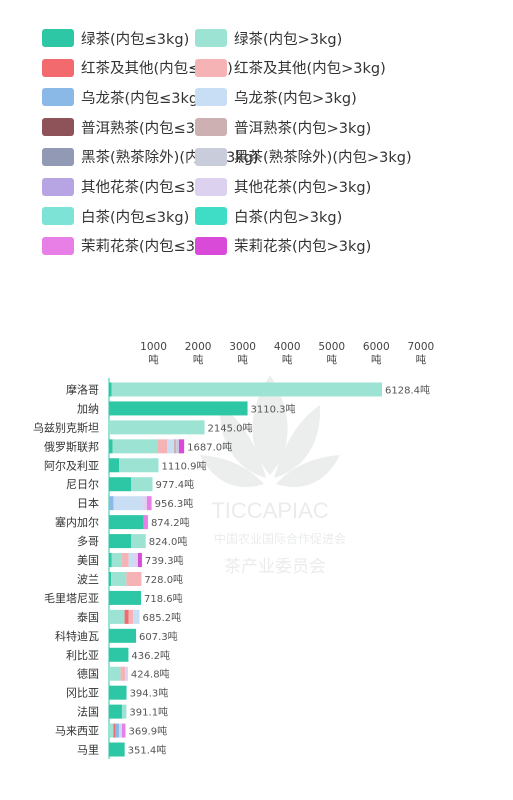  I want to click on legend-label: 黑茶(熟茶除外)(内包>3kg), so click(323, 158).